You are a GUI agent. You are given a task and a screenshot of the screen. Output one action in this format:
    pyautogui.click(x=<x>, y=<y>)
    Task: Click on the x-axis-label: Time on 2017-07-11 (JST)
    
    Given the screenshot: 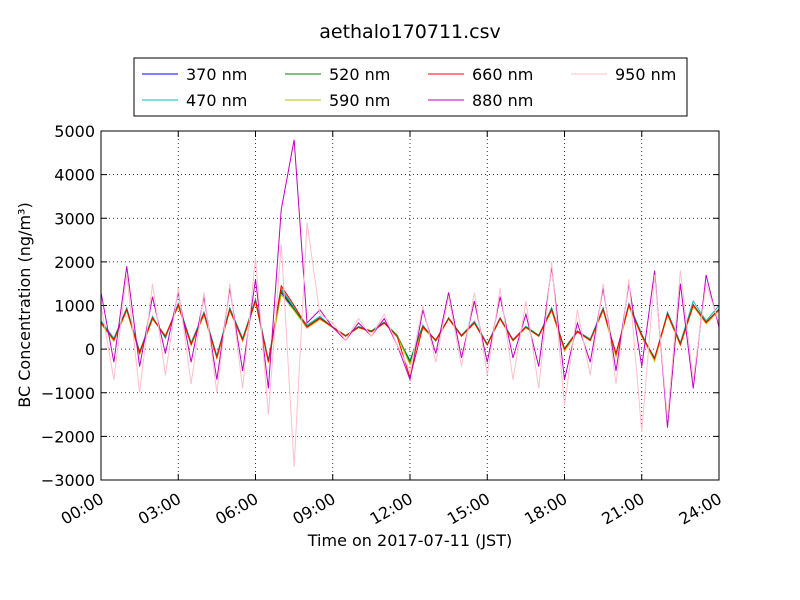 What is the action you would take?
    pyautogui.click(x=409, y=540)
    